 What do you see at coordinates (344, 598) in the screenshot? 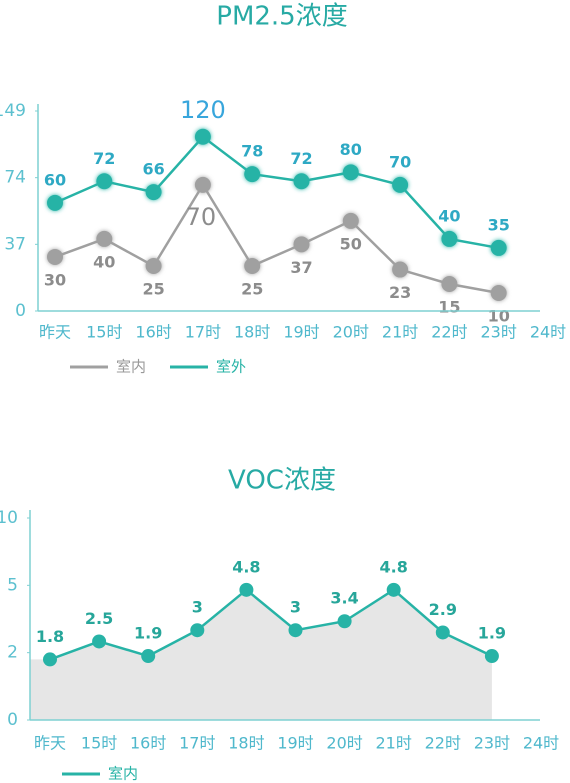
I see `data-label: 3.4` at bounding box center [344, 598].